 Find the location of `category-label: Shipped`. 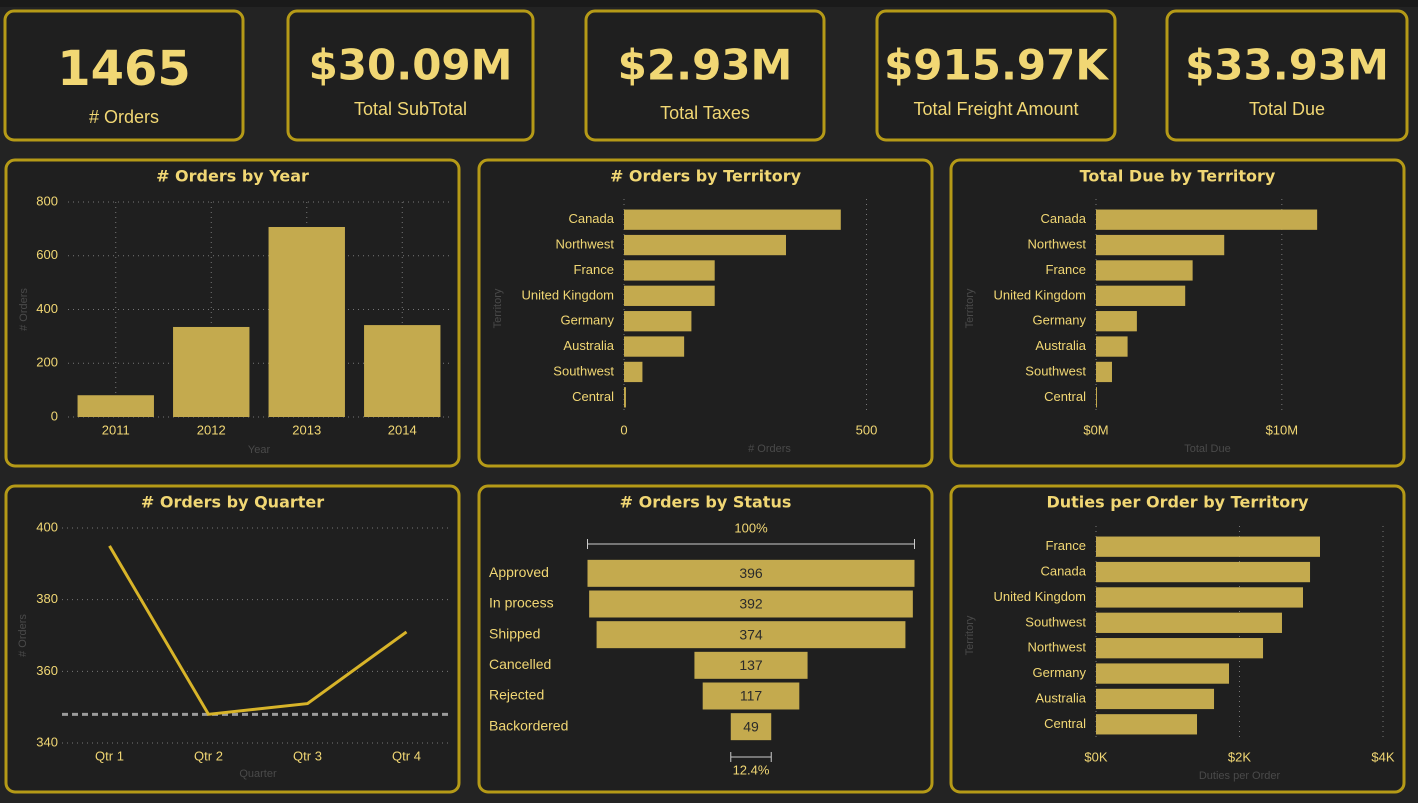

category-label: Shipped is located at coordinates (514, 633).